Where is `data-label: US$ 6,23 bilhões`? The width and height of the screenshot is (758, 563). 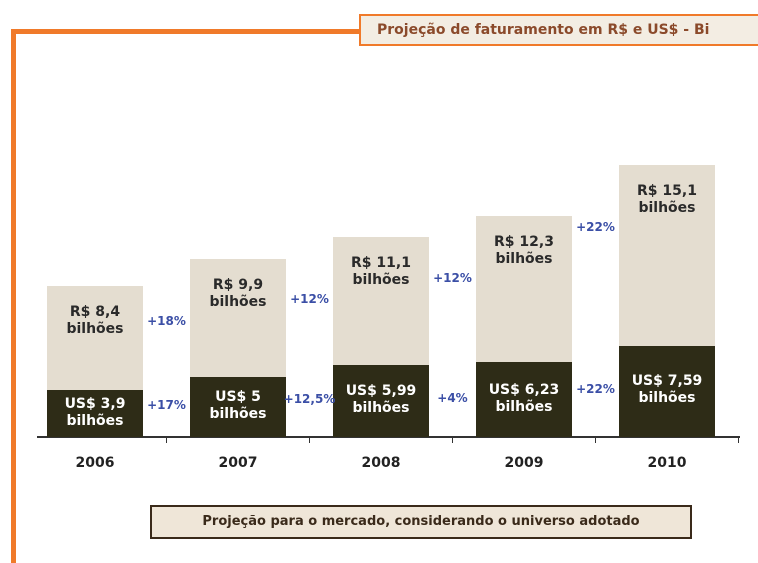 data-label: US$ 6,23 bilhões is located at coordinates (524, 398).